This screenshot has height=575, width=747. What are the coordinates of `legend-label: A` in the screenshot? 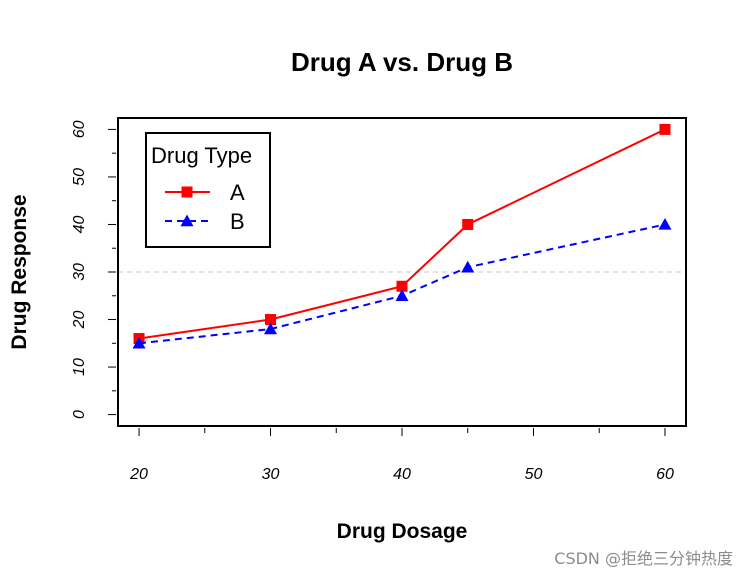 It's located at (237, 192).